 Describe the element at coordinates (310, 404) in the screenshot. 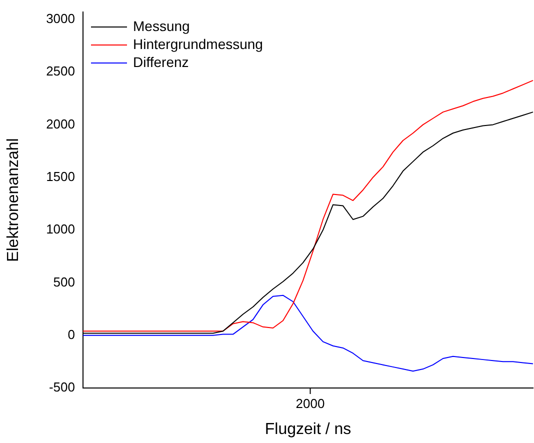

I see `text: 2000` at that location.